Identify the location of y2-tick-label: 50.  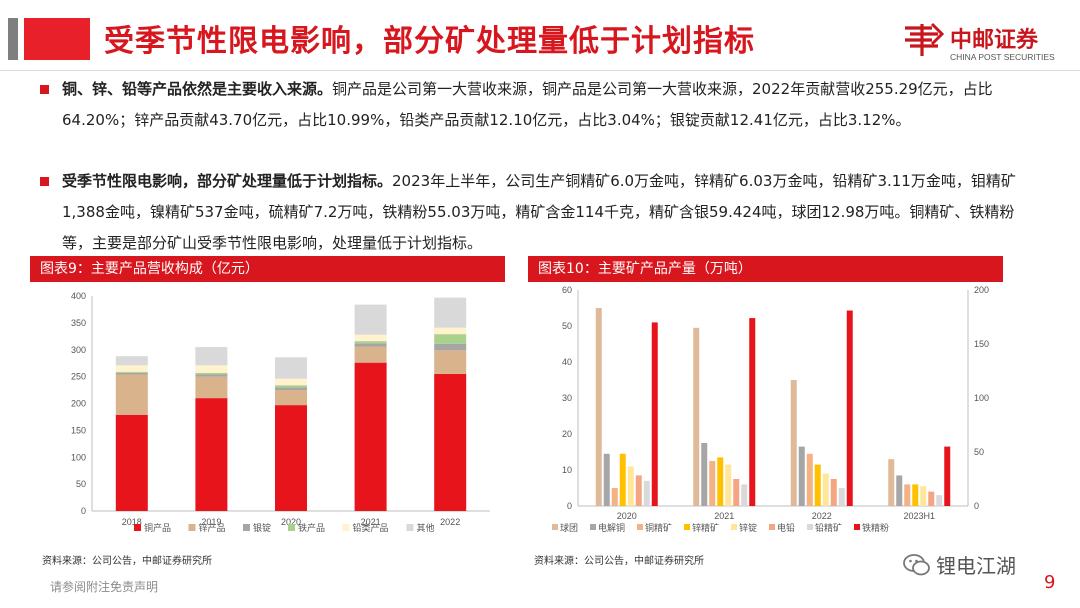
(979, 452).